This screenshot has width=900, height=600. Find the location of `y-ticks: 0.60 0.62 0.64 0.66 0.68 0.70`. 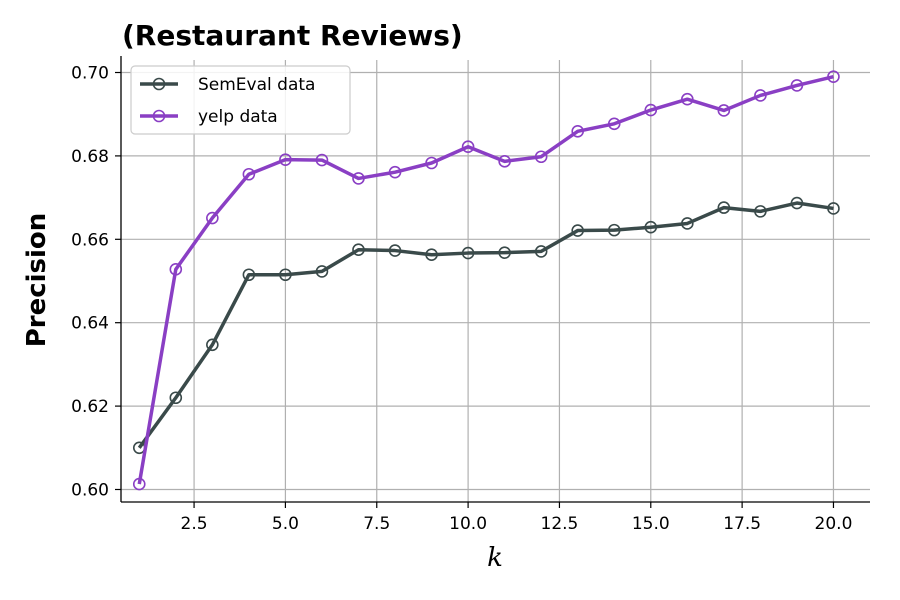

y-ticks: 0.60 0.62 0.64 0.66 0.68 0.70 is located at coordinates (96, 282).